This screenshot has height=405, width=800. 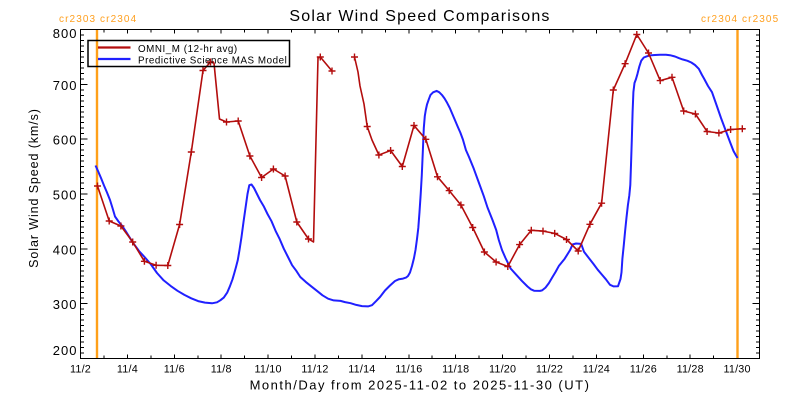 What do you see at coordinates (419, 16) in the screenshot?
I see `svg-text: Solar Wind Speed Comparisons` at bounding box center [419, 16].